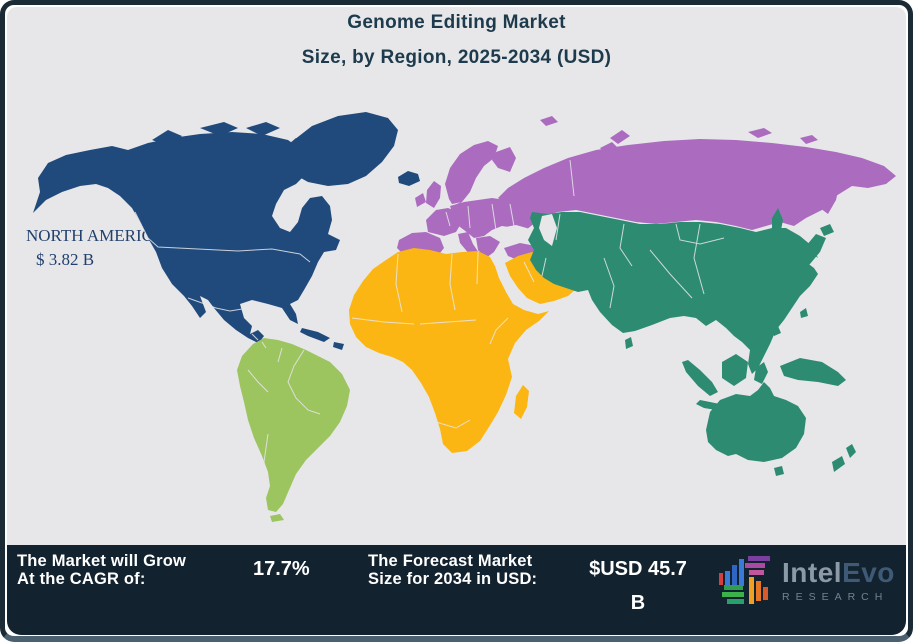 Image resolution: width=913 pixels, height=642 pixels. Describe the element at coordinates (744, 580) in the screenshot. I see `intelevo-logo-icon` at that location.